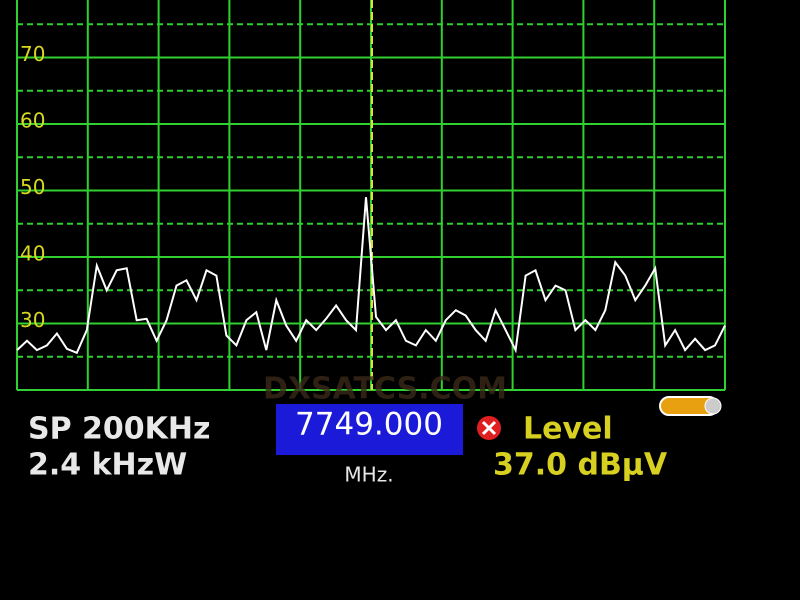 This screenshot has width=800, height=600. I want to click on watermark: DXSATCS.COM, so click(385, 389).